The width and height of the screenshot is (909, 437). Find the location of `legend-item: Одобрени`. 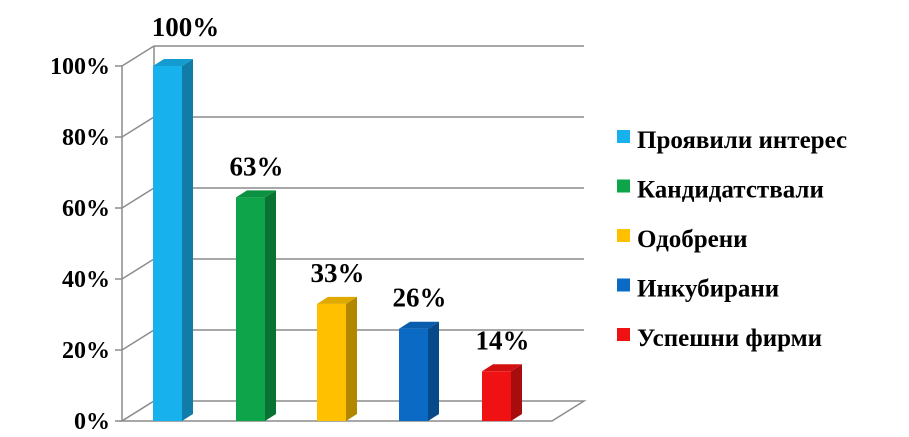

legend-item: Одобрени is located at coordinates (682, 239).